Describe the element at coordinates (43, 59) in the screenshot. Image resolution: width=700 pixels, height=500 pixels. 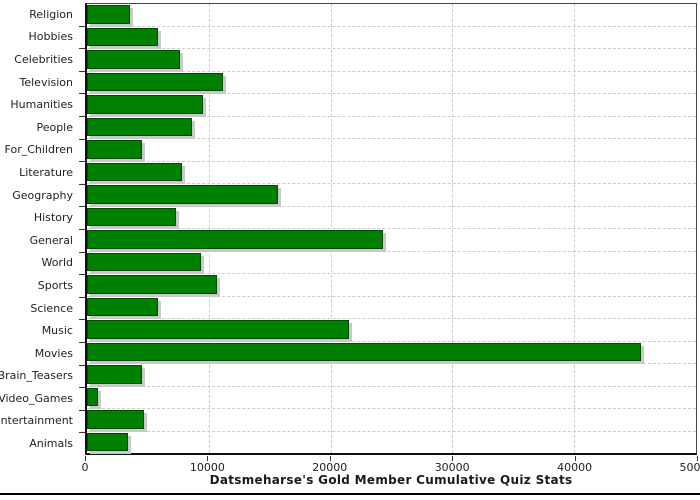
I see `y-axis-label: Celebrities` at that location.